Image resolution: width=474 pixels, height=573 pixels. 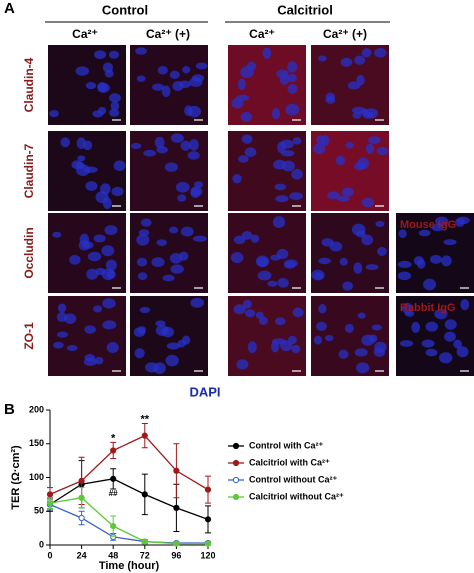 I want to click on significance: **, so click(x=145, y=419).